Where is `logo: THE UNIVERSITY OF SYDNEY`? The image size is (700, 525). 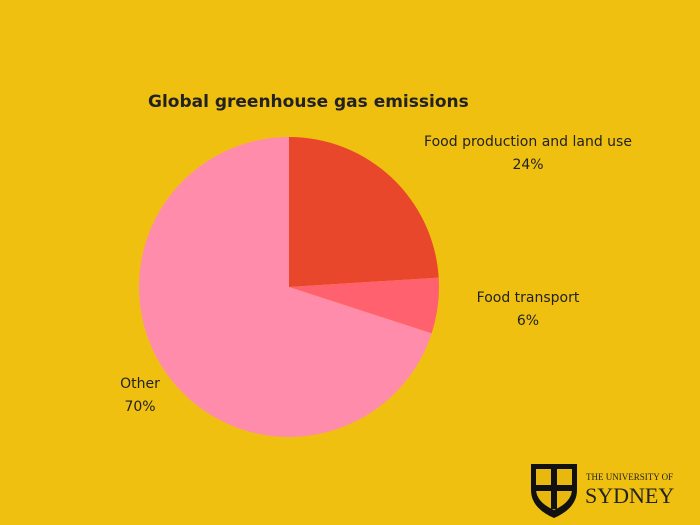 logo: THE UNIVERSITY OF SYDNEY is located at coordinates (602, 491).